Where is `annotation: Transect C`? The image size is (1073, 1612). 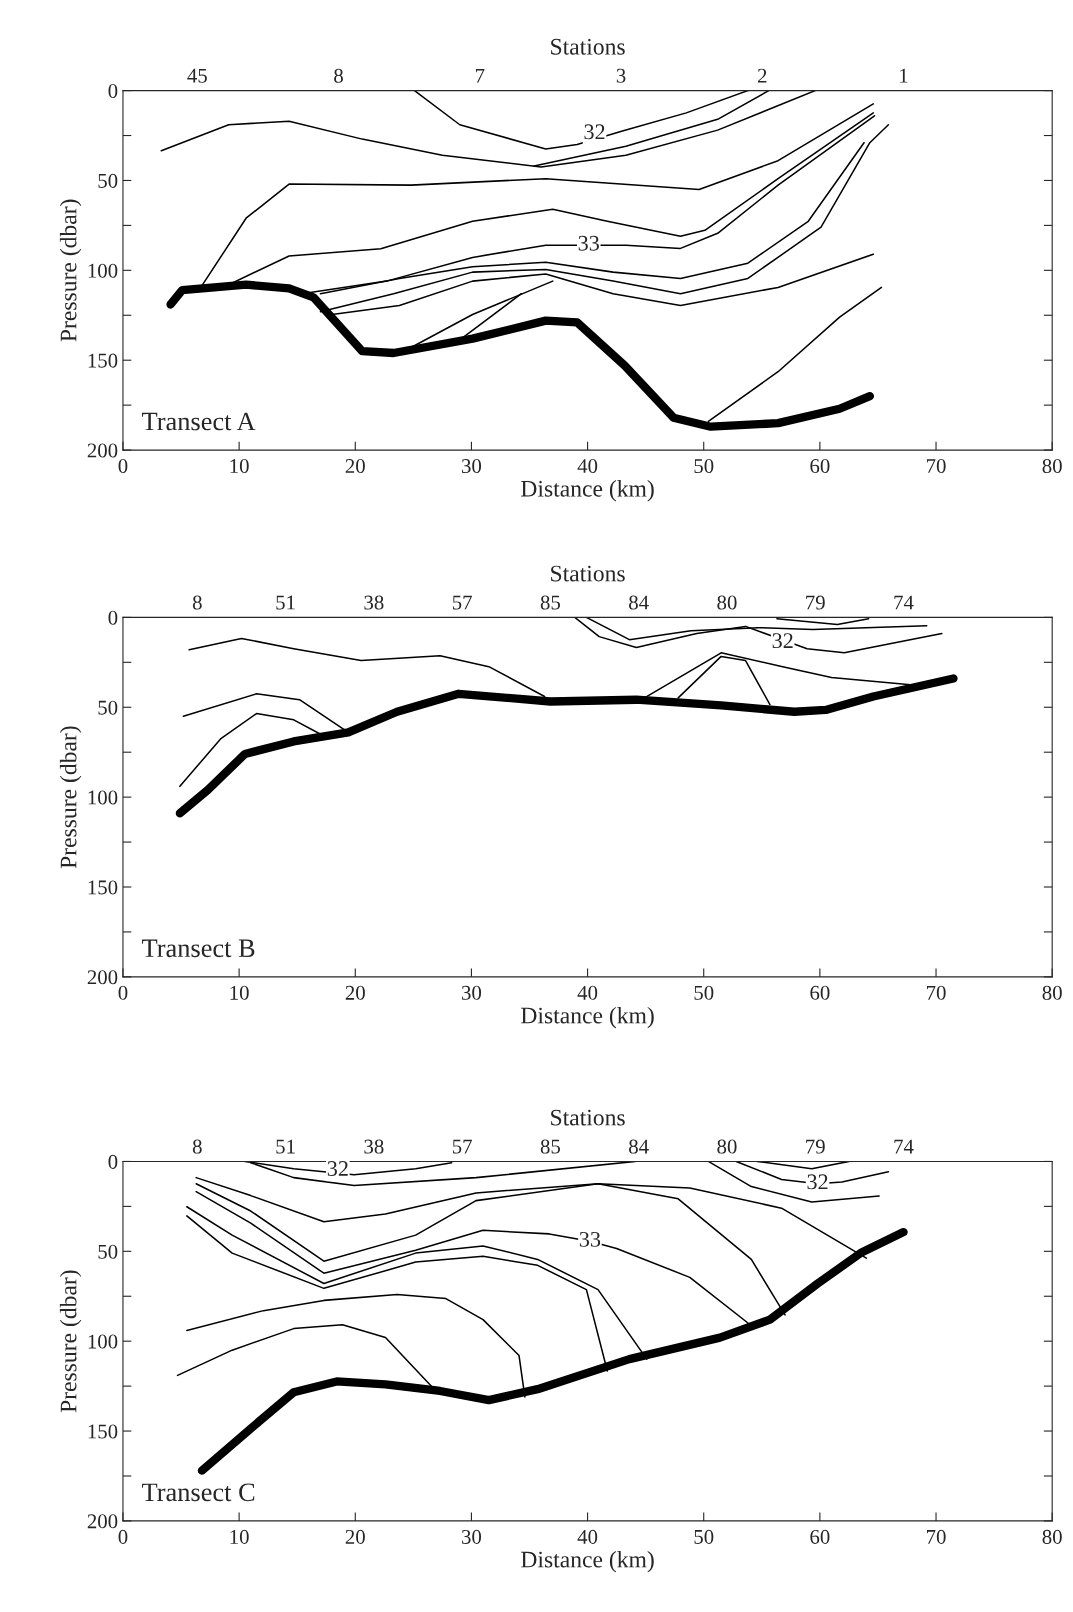 annotation: Transect C is located at coordinates (198, 1492).